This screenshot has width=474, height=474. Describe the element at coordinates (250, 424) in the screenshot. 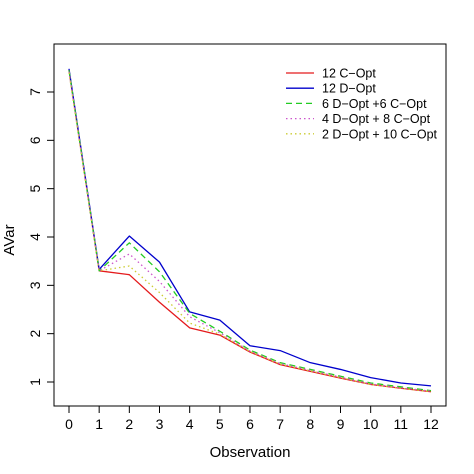

I see `x-tick-label: 6` at that location.